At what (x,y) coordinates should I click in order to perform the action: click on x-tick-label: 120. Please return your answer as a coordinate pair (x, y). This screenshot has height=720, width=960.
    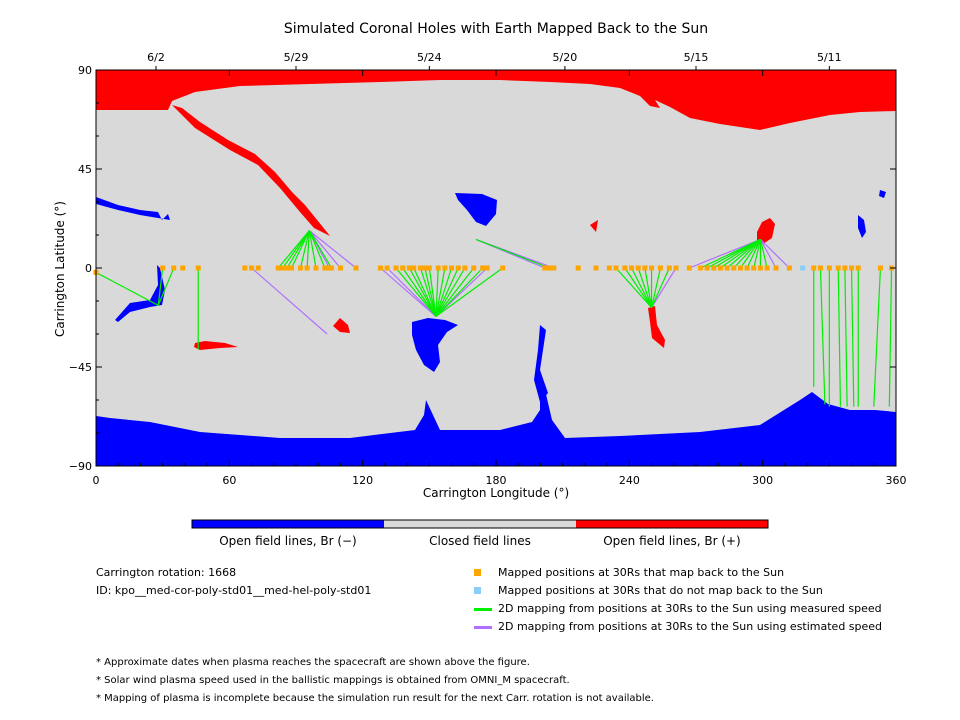
    Looking at the image, I should click on (362, 480).